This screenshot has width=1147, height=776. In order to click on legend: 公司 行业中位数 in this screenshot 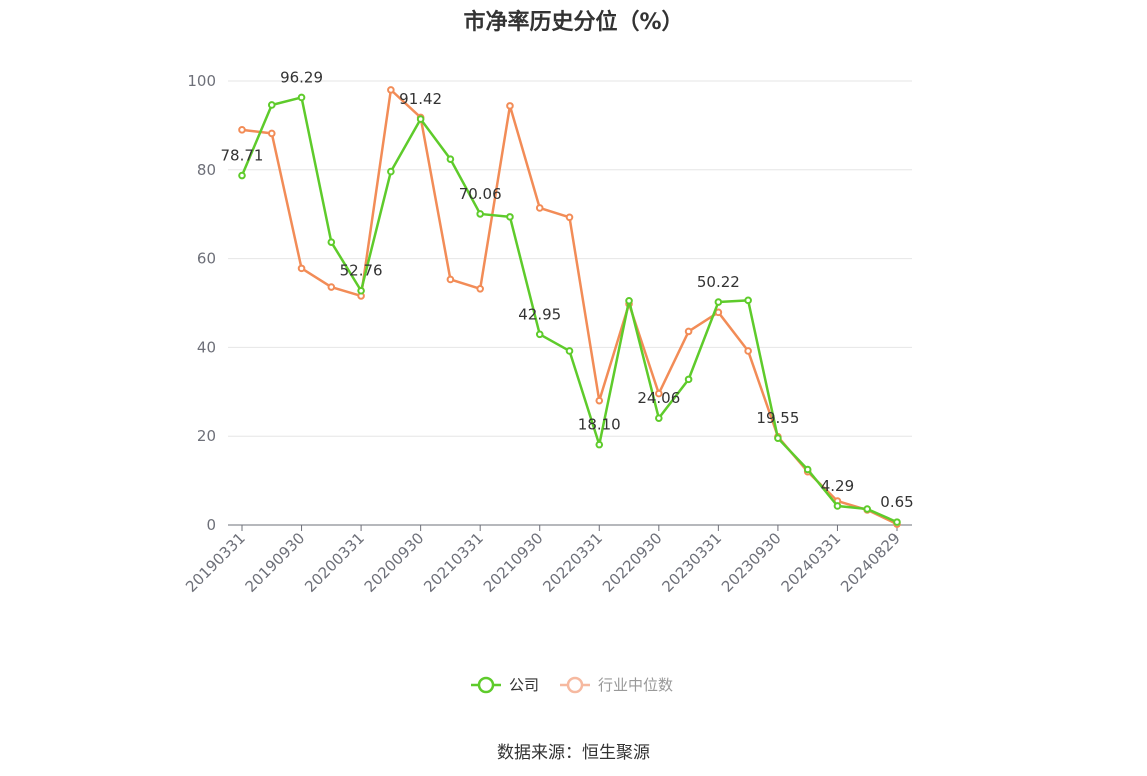, I will do `click(572, 685)`.